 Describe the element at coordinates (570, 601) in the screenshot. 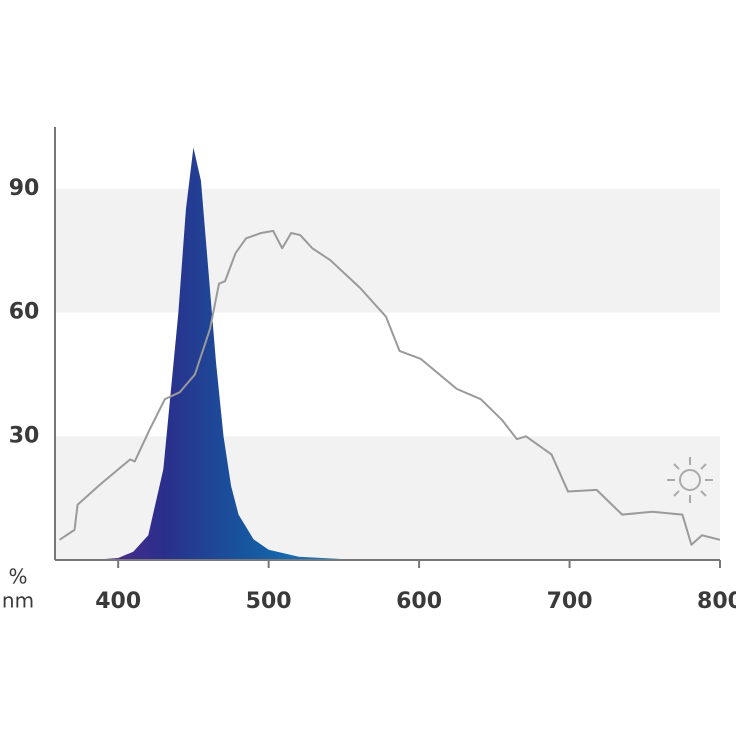

I see `x-tick-label: 700` at that location.